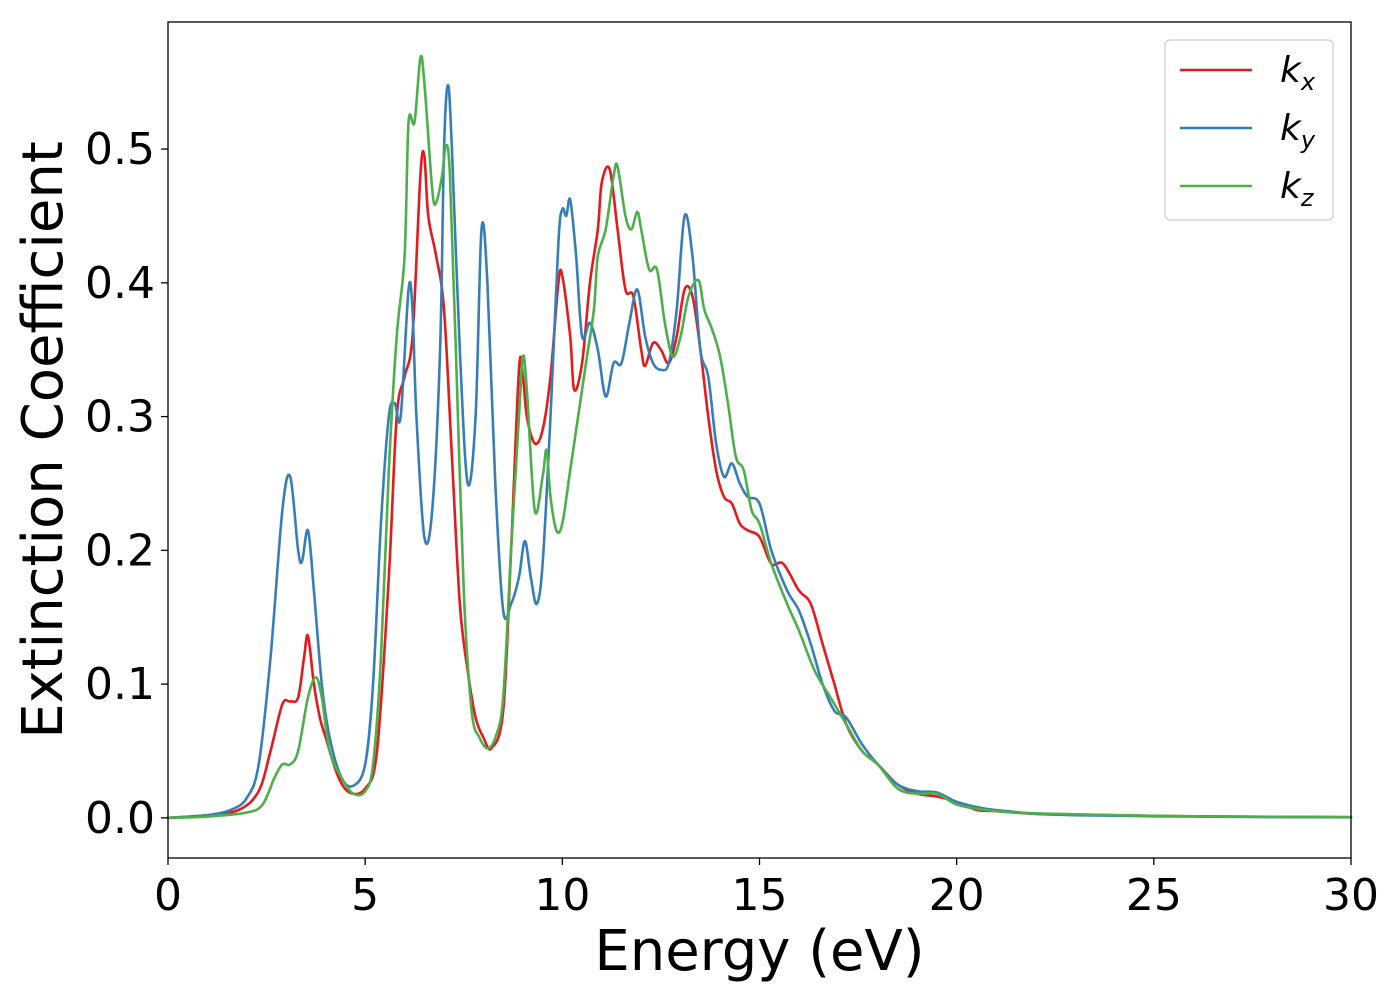 This screenshot has height=1000, width=1400. Describe the element at coordinates (120, 417) in the screenshot. I see `y-tick-label: 0.3` at that location.